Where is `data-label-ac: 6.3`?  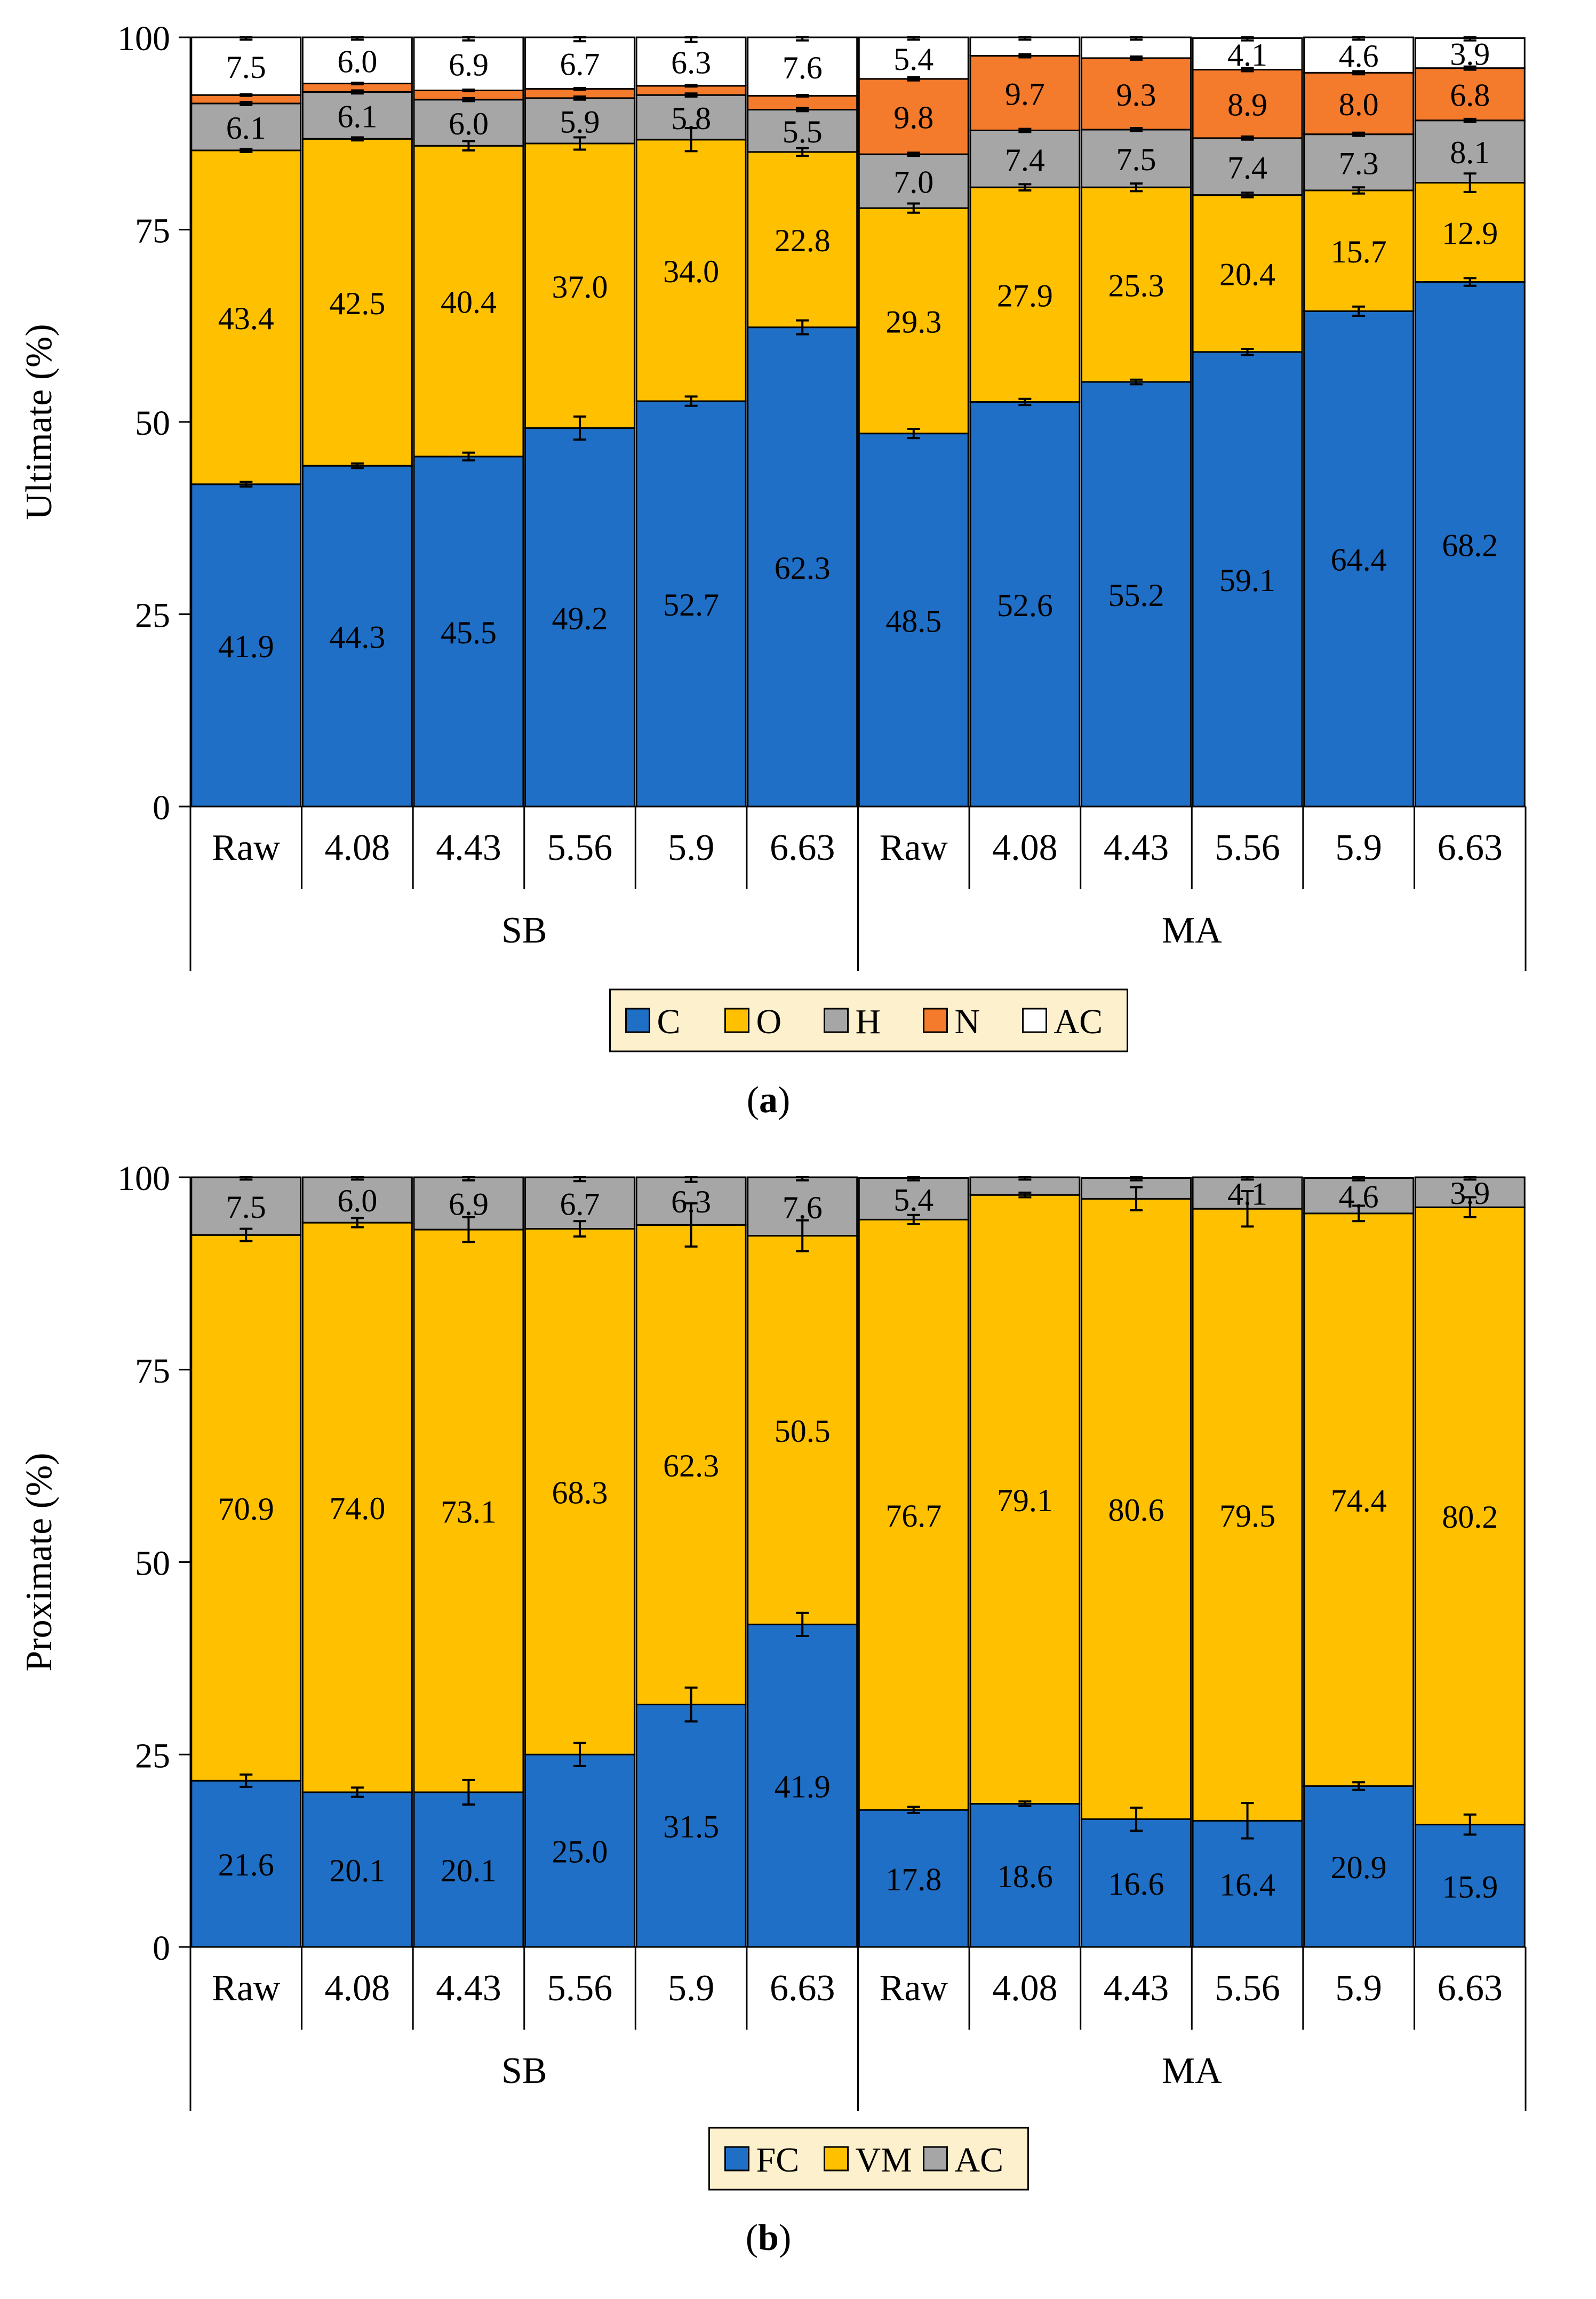
data-label-ac: 6.3 is located at coordinates (691, 62).